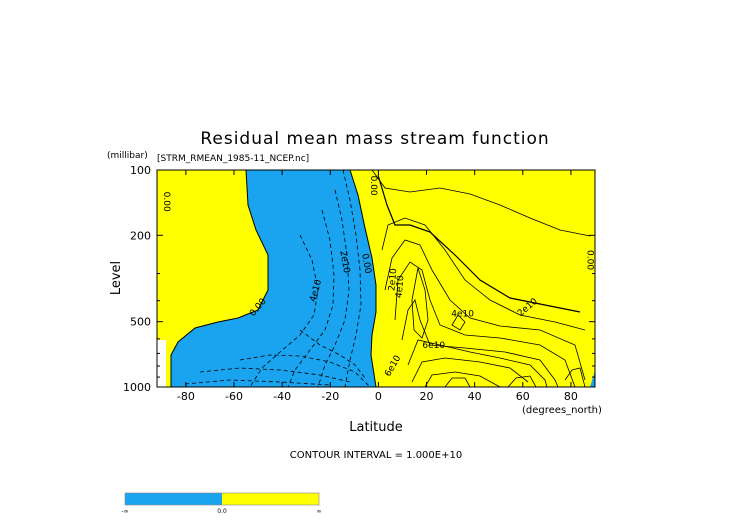  Describe the element at coordinates (140, 322) in the screenshot. I see `y-tick-label: 500` at that location.